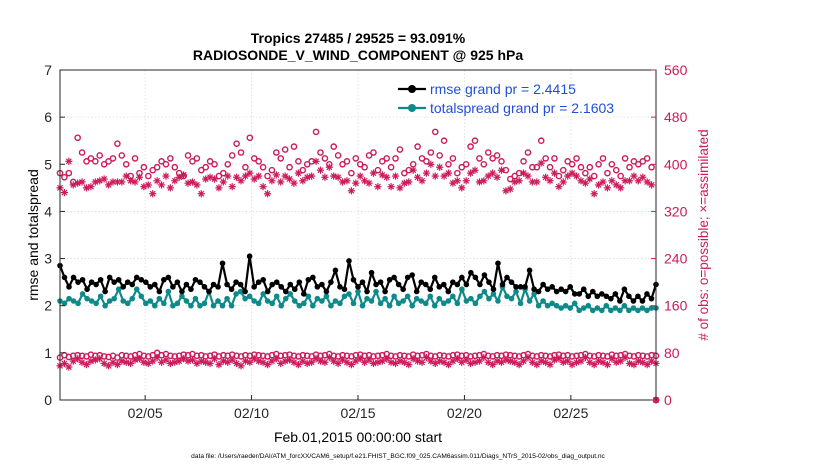 Image resolution: width=830 pixels, height=470 pixels. I want to click on y-tick-label: 6, so click(48, 117).